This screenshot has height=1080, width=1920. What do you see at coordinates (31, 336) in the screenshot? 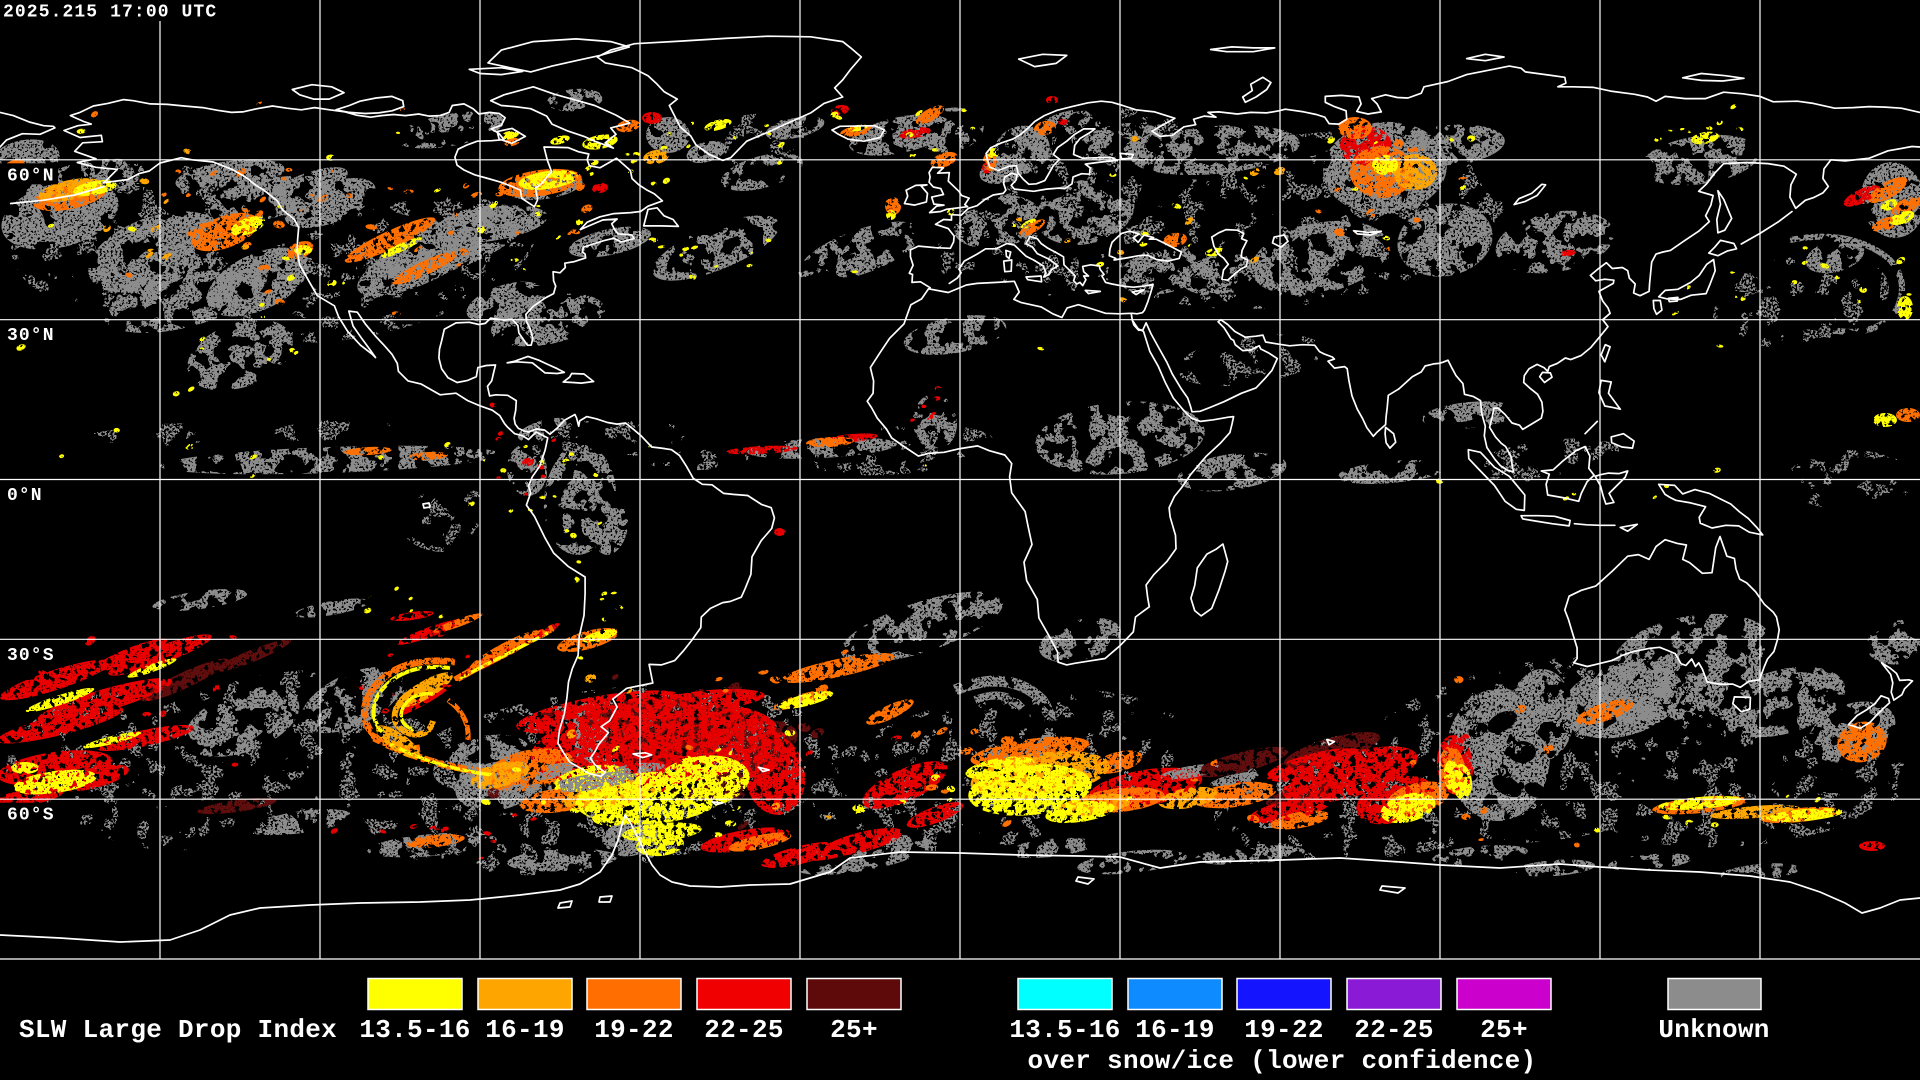
I see `svg-text: 30°N` at bounding box center [31, 336].